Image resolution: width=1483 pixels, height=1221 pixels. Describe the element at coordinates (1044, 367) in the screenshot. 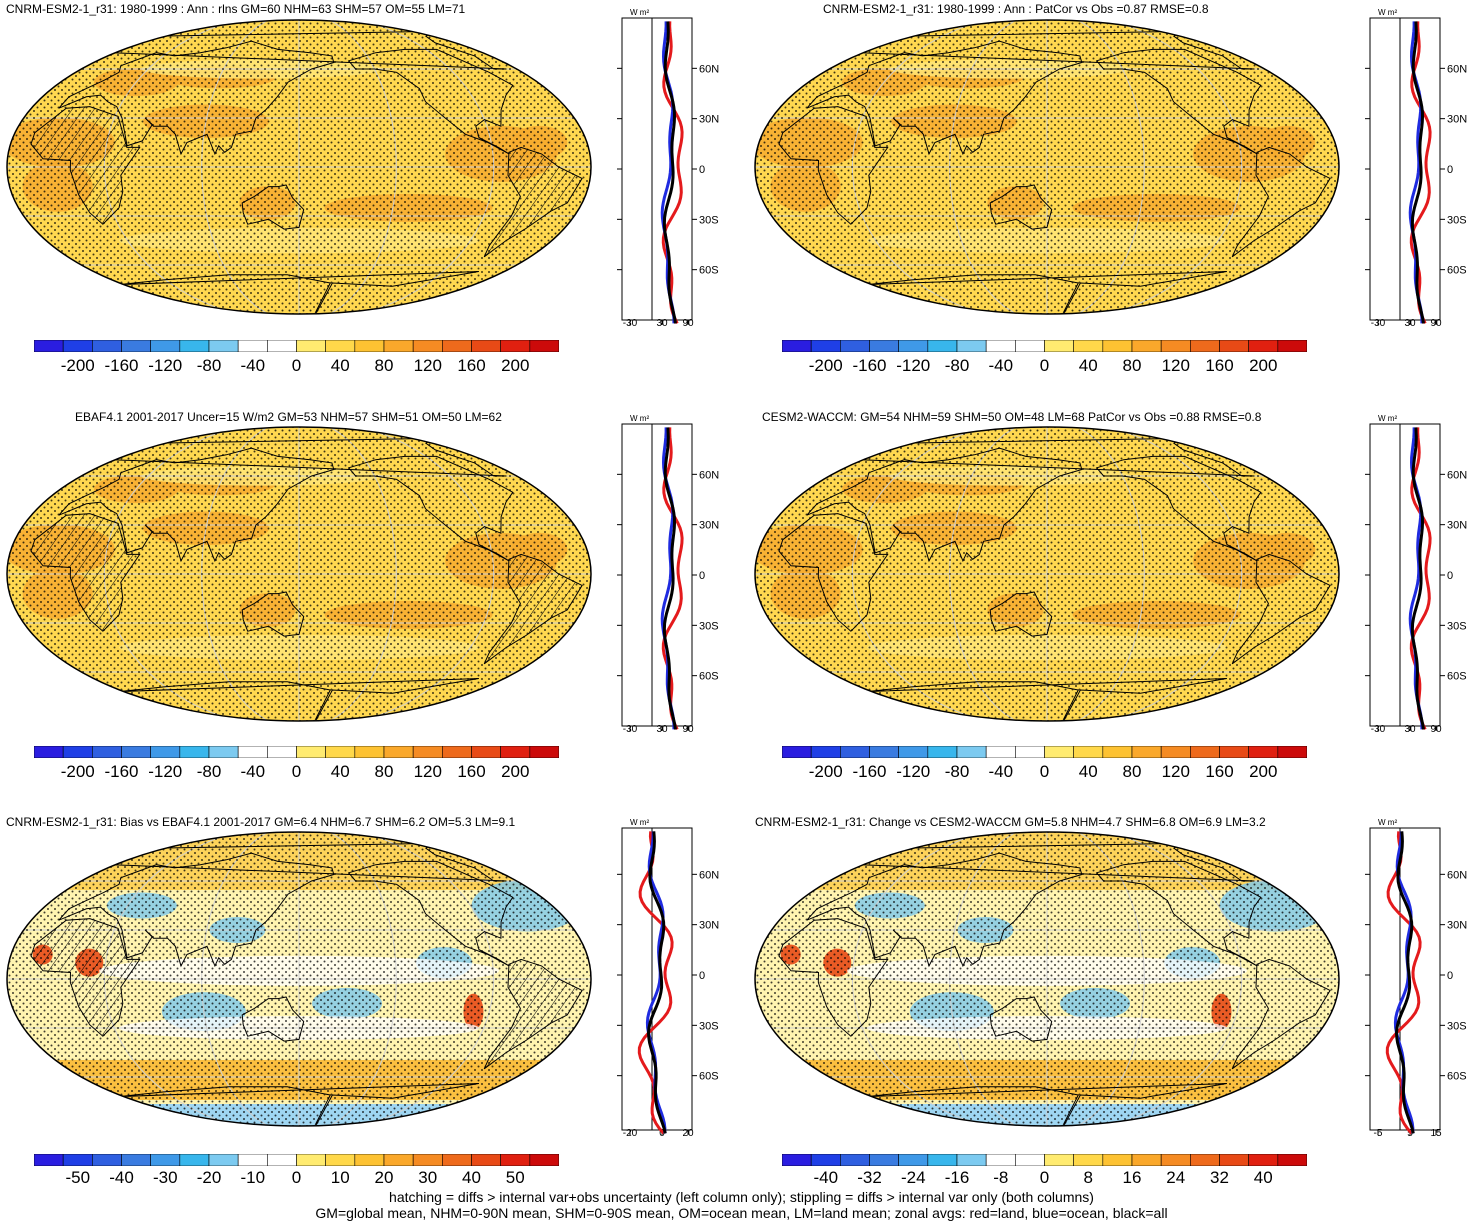

I see `colorbar-labels-2: -200 -160 -120 -80 -40 0 40 80 120 160 200` at that location.